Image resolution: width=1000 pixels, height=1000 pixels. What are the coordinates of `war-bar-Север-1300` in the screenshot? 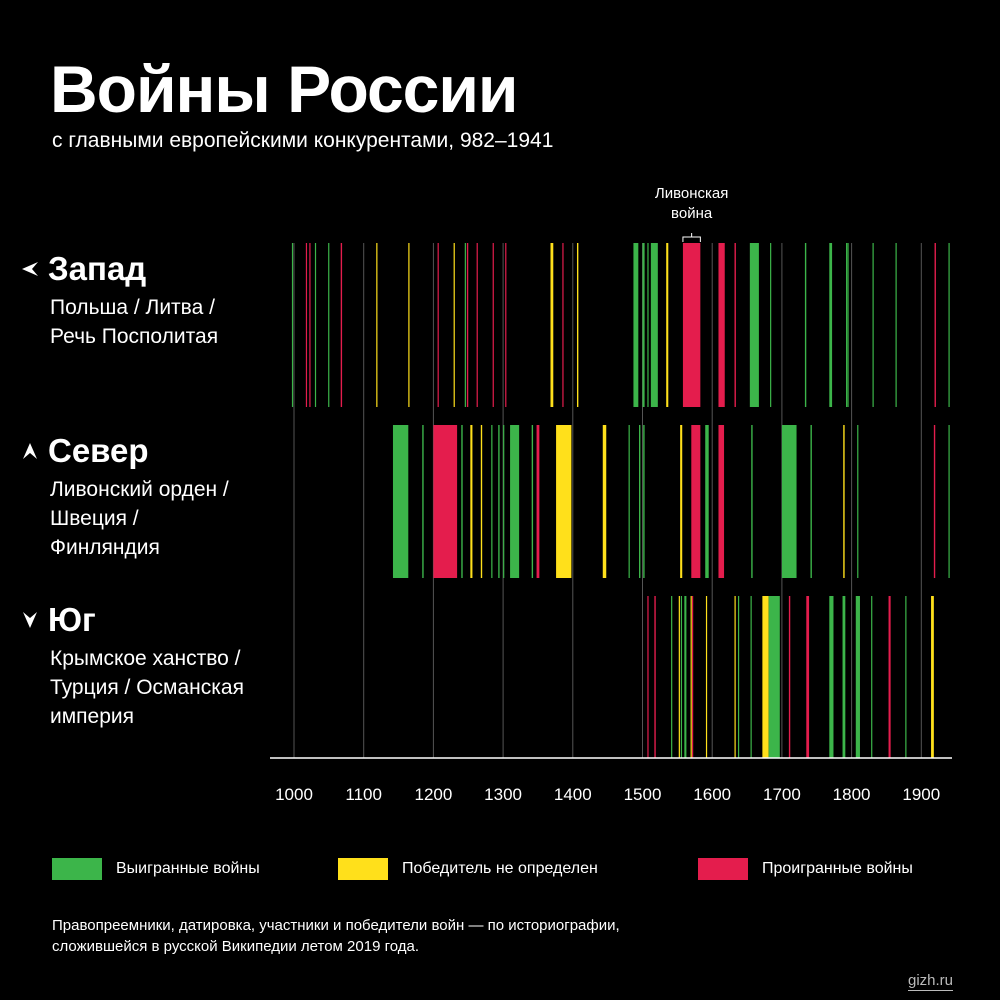 It's located at (504, 501).